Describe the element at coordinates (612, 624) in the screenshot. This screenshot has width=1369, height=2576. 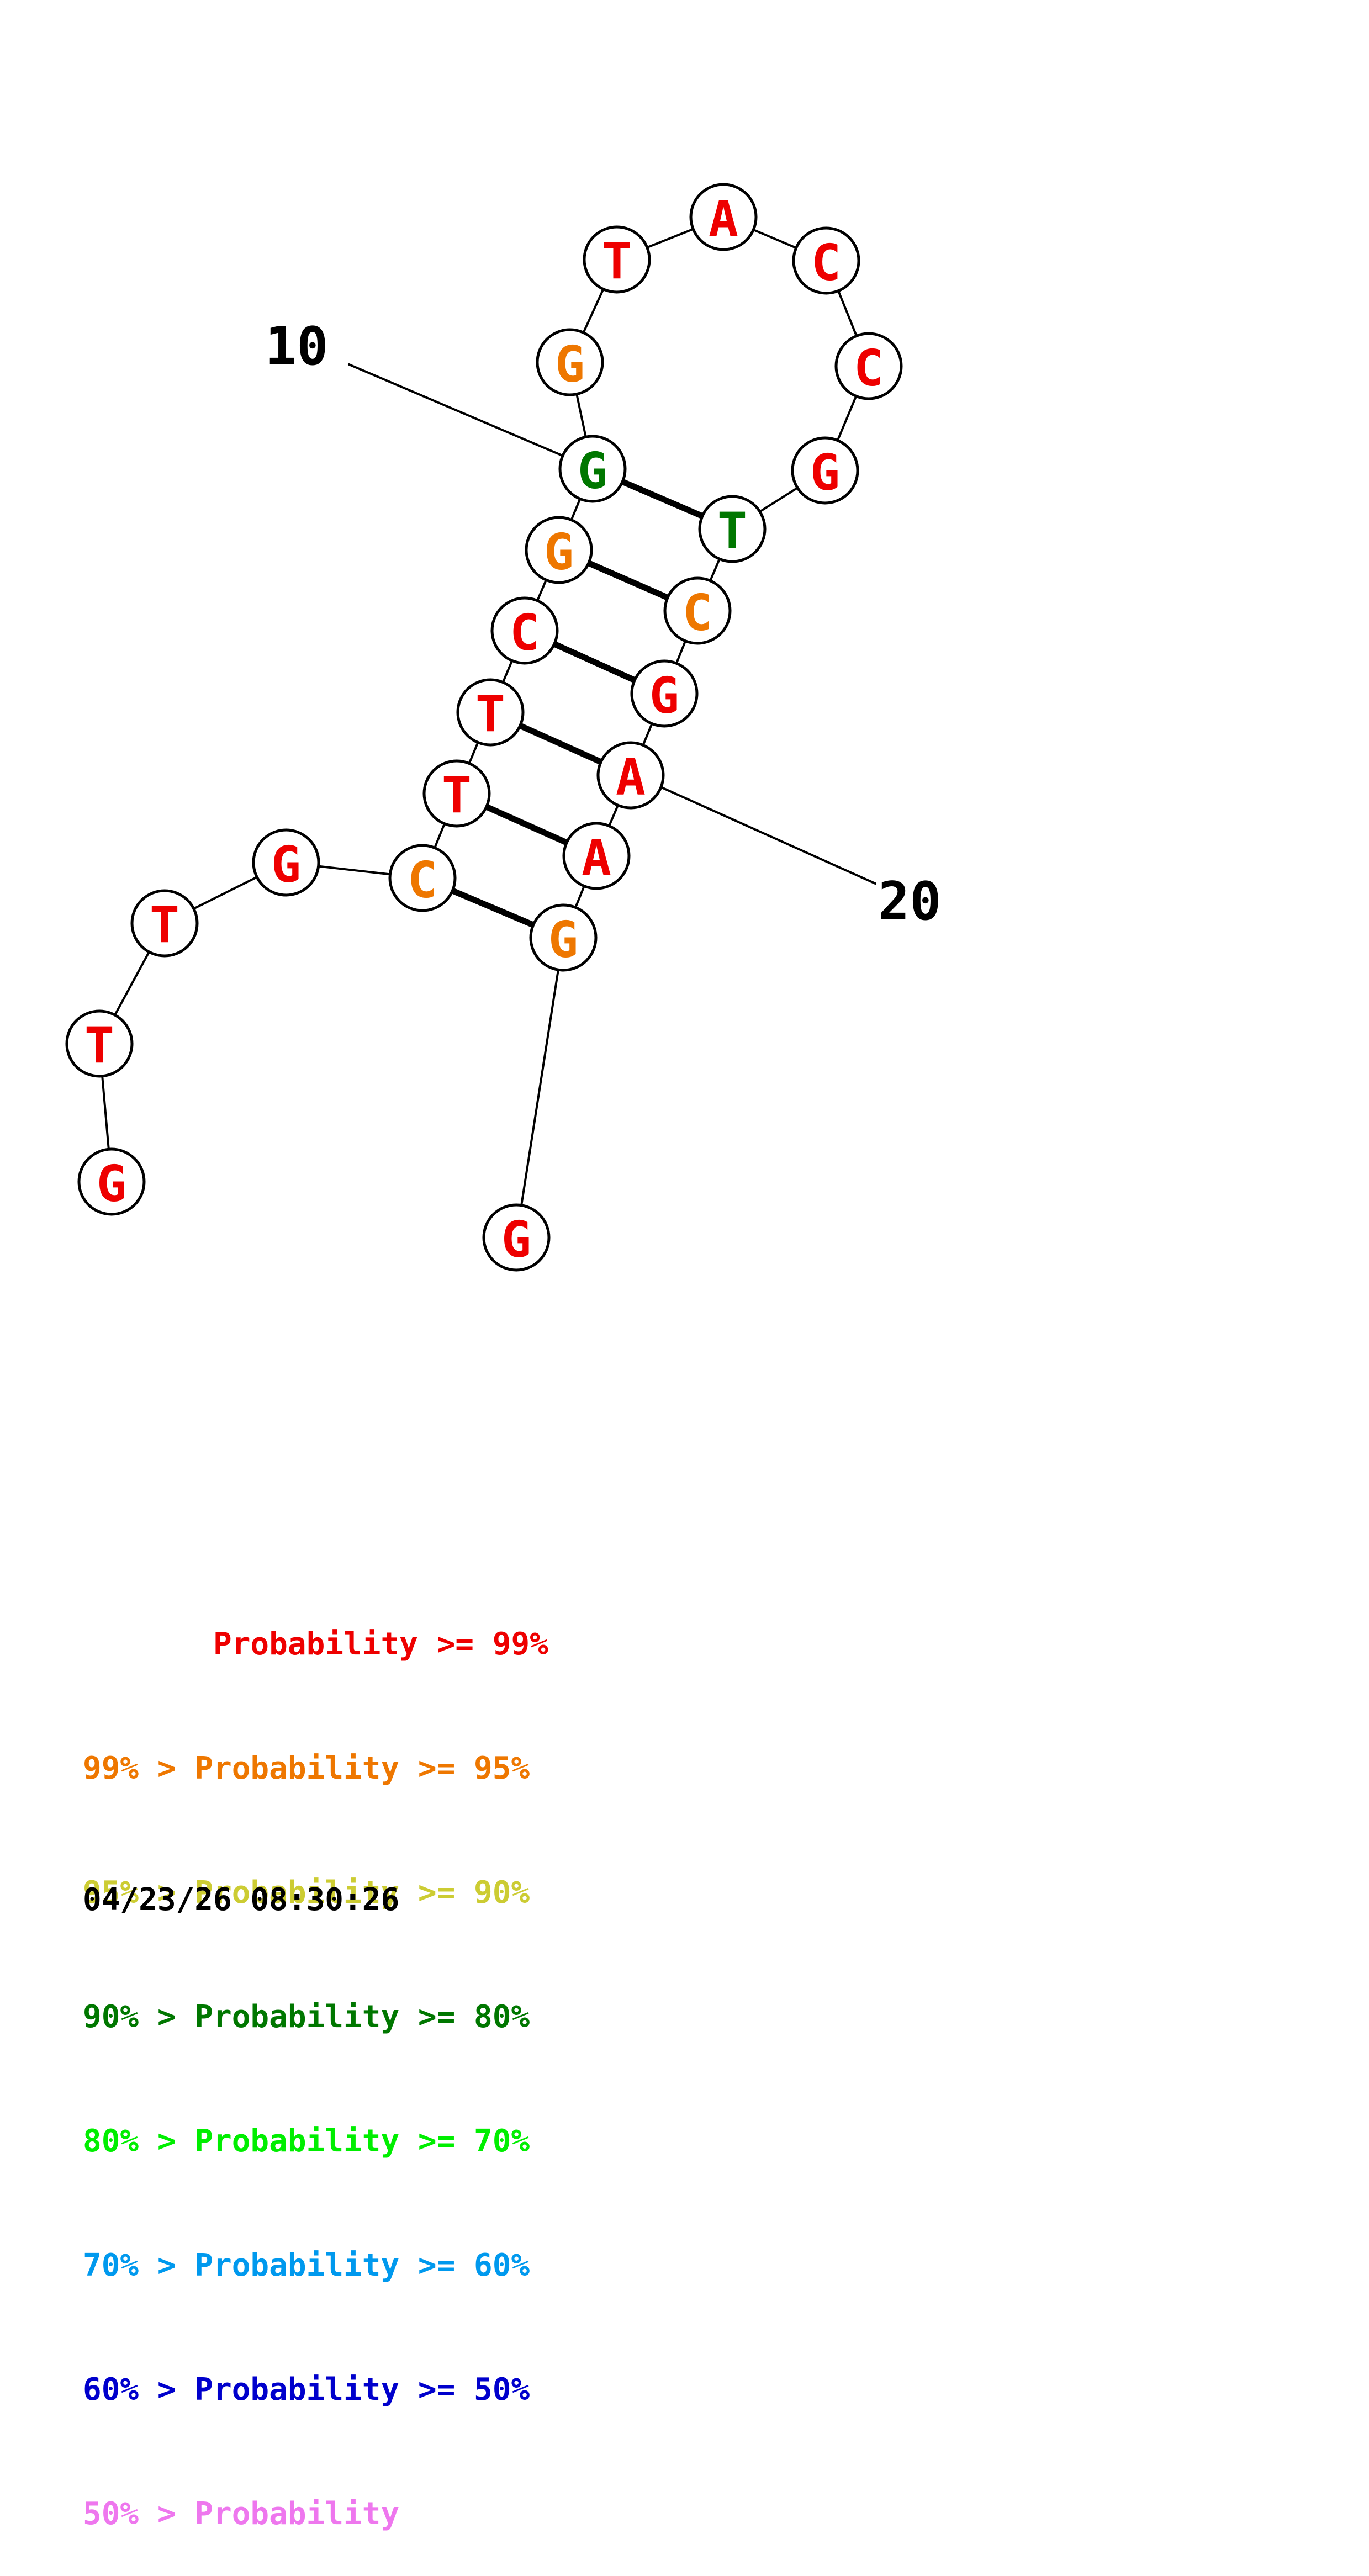
I see `index-label-lines` at that location.